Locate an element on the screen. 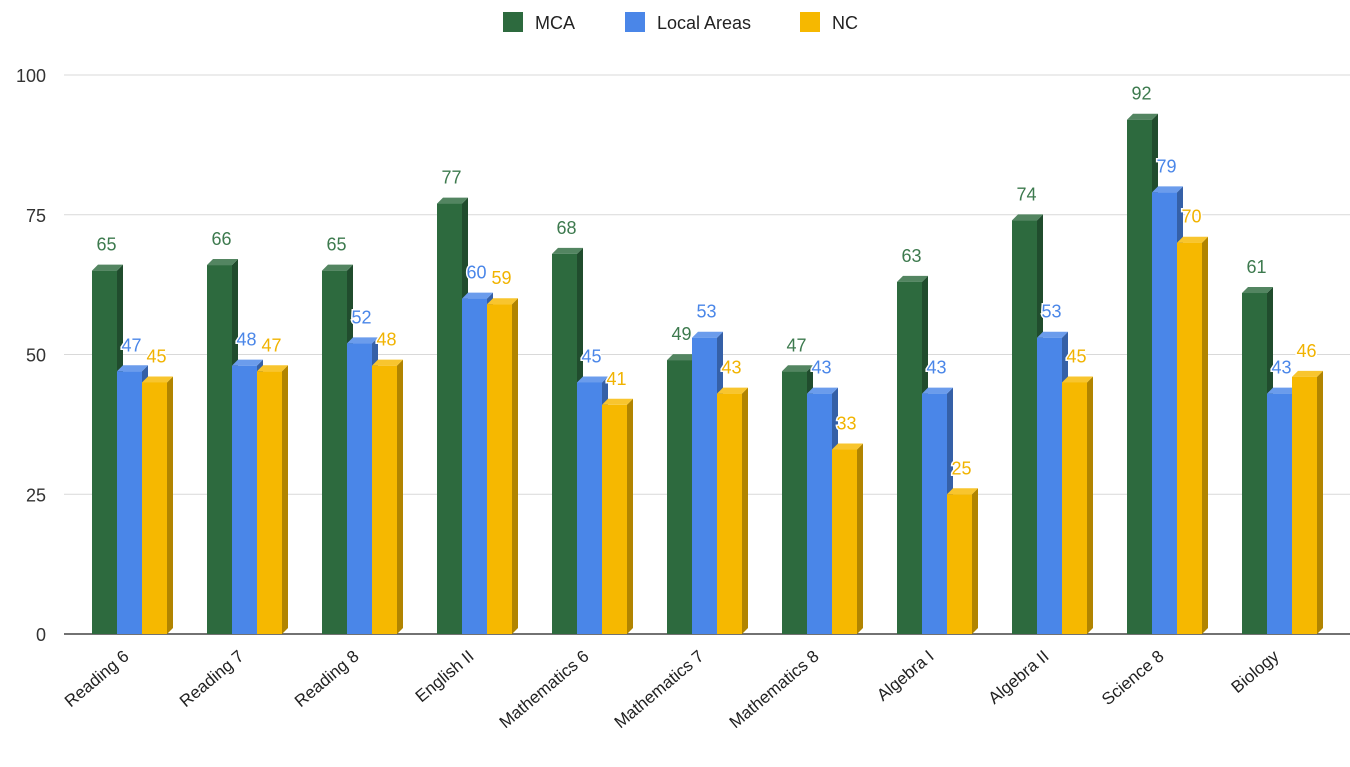 The height and width of the screenshot is (767, 1350). x-tick-label: Reading 6 is located at coordinates (97, 679).